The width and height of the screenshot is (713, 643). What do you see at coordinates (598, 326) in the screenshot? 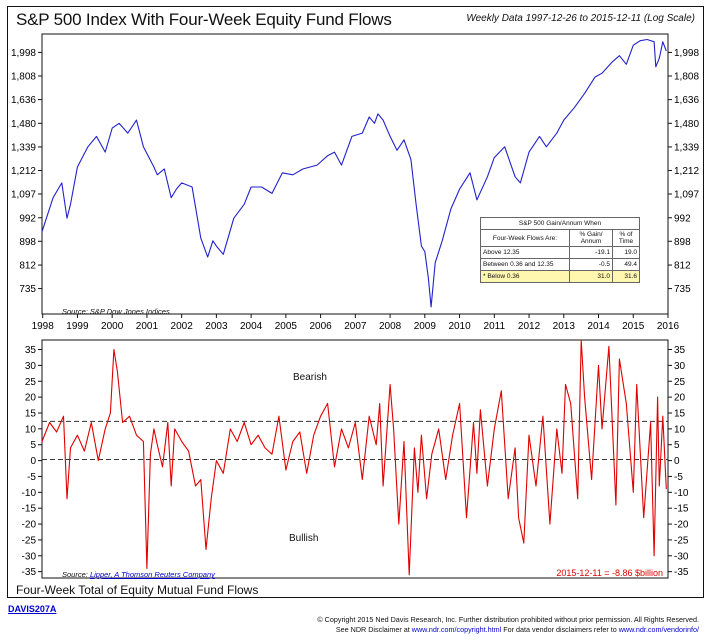
I see `x-tick-label: 2014` at bounding box center [598, 326].